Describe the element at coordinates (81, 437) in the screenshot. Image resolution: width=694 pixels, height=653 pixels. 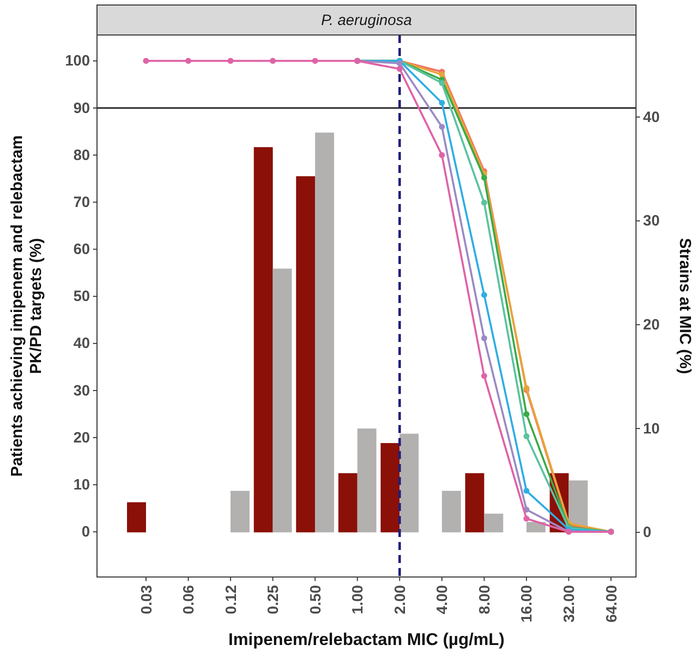
I see `y-tick-label: 20` at that location.